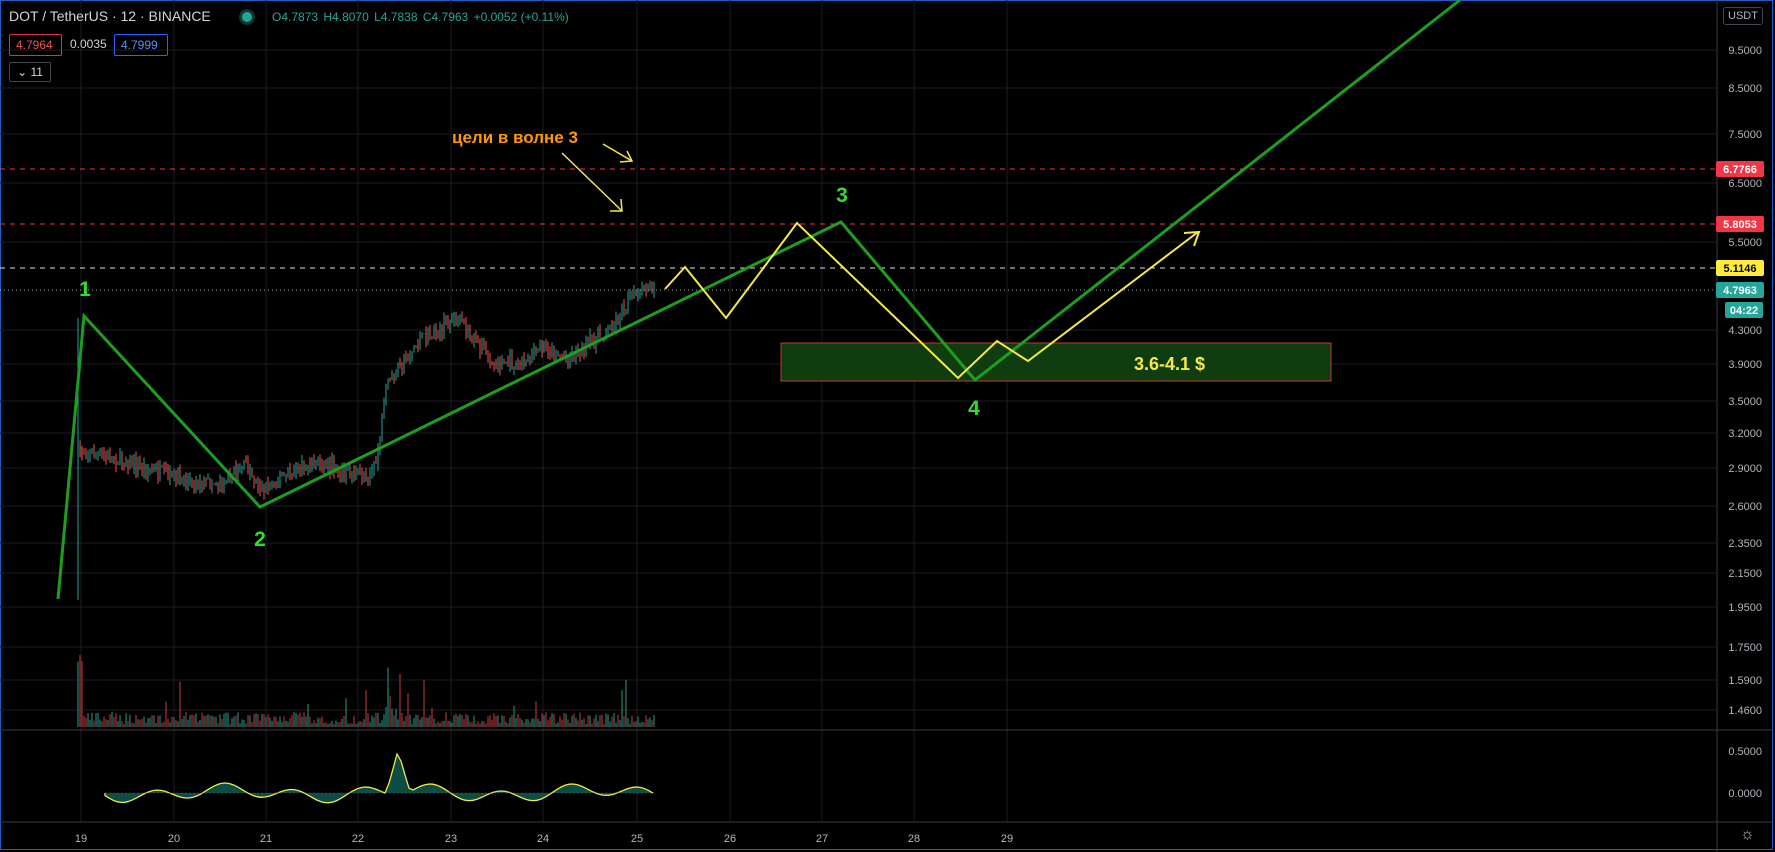 This screenshot has width=1775, height=852. Describe the element at coordinates (931, 300) in the screenshot. I see `projection-path` at that location.